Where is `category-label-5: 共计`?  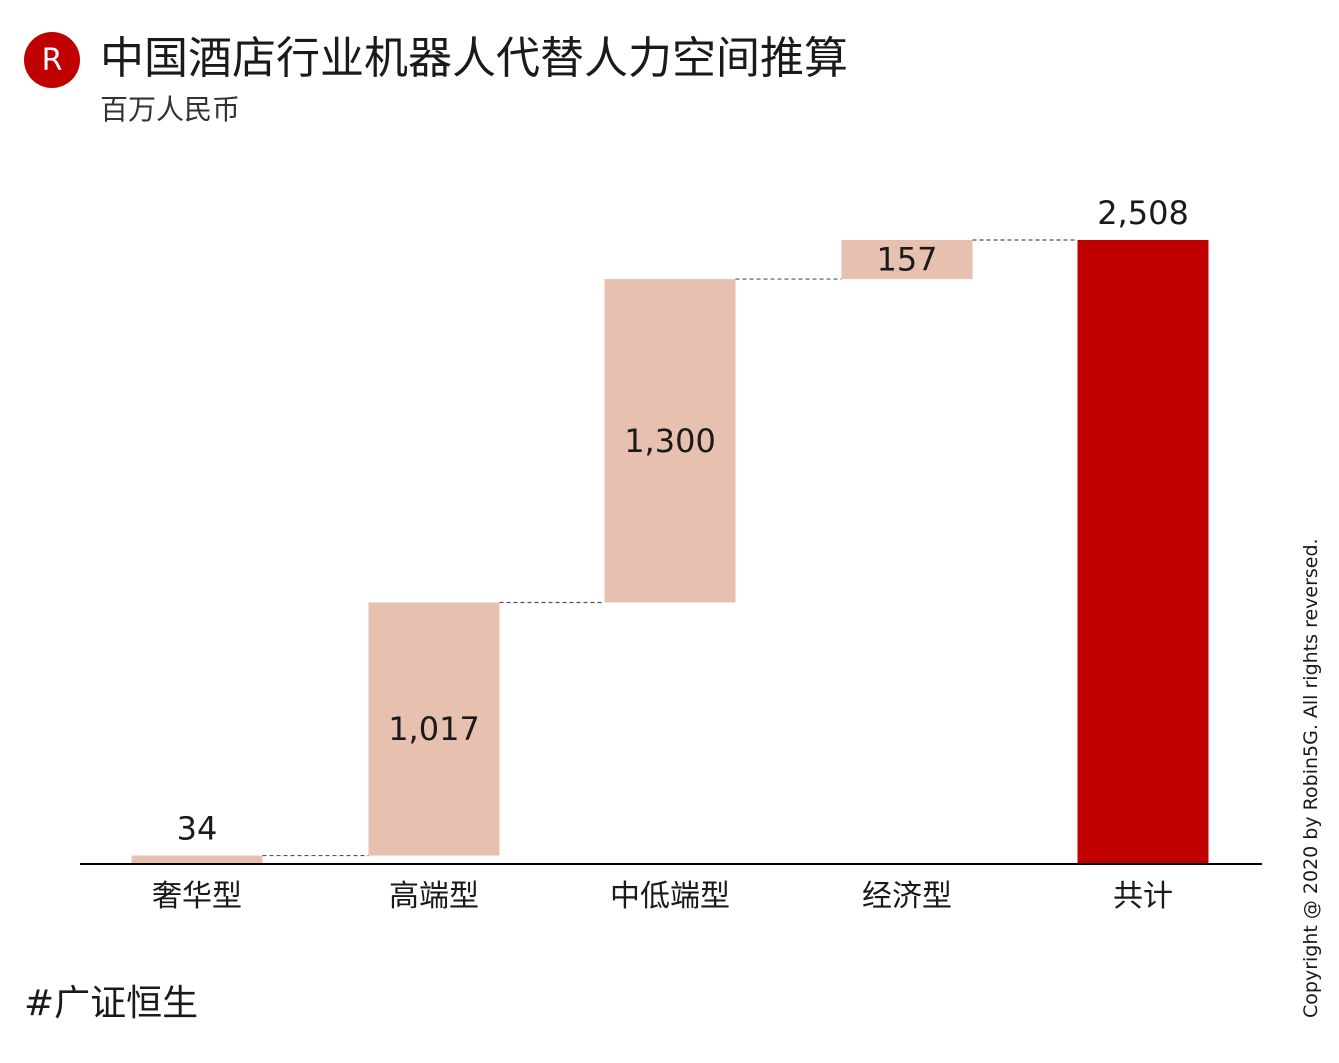 category-label-5: 共计 is located at coordinates (1143, 896).